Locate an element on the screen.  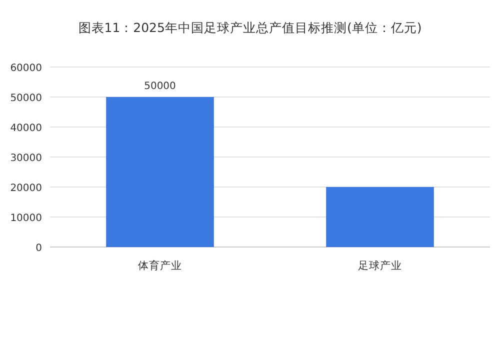
x-tick-label: 足球产业 is located at coordinates (380, 265).